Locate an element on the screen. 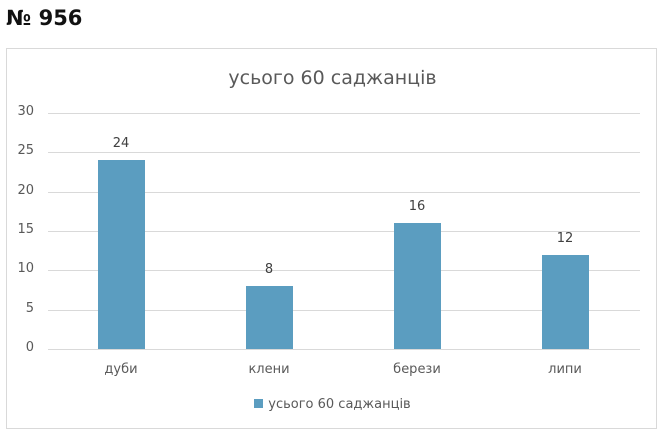 This screenshot has height=434, width=665. bar-value-label: 24 is located at coordinates (121, 143).